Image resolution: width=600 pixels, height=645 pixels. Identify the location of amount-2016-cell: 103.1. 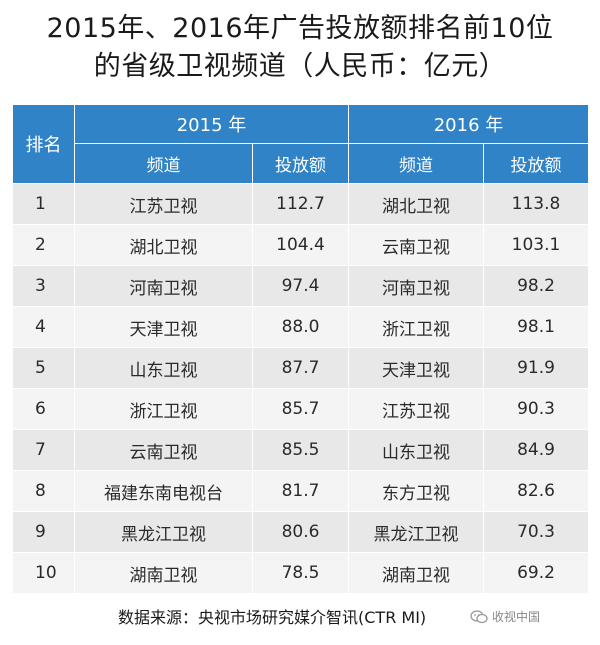
(536, 245).